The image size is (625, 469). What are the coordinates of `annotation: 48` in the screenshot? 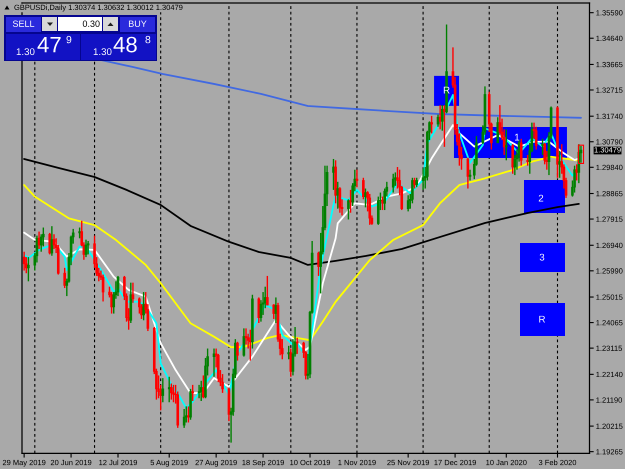 It's located at (125, 44).